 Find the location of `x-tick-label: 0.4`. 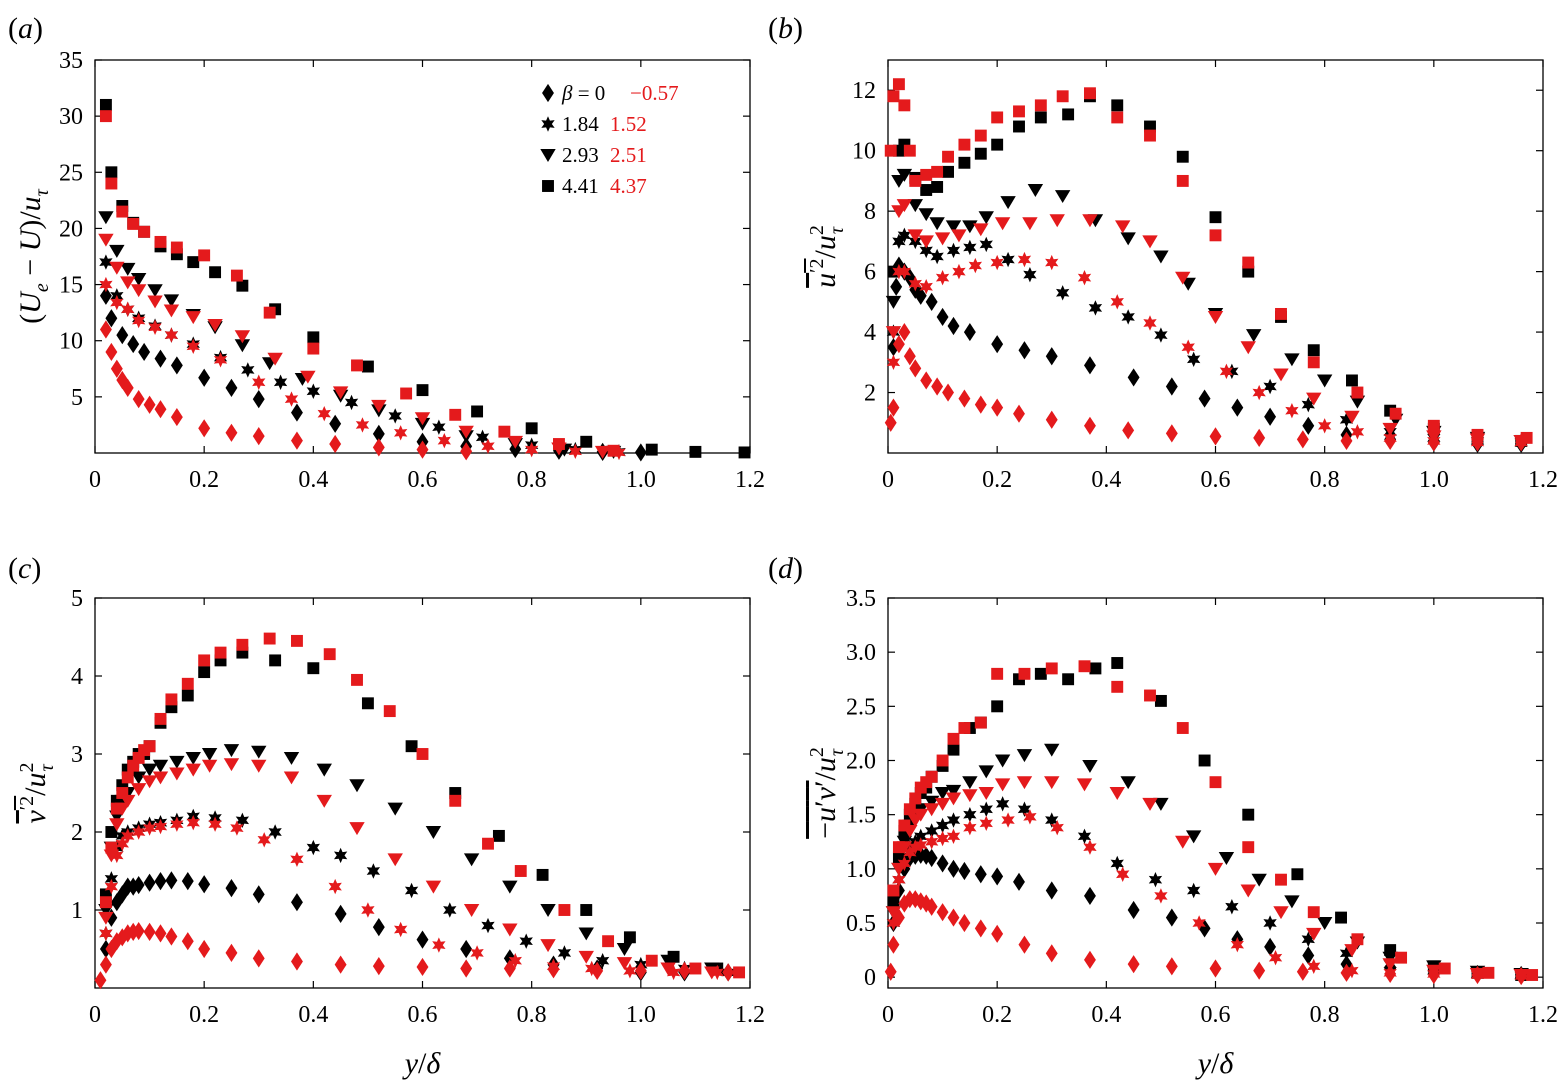

x-tick-label: 0.4 is located at coordinates (1106, 1015).